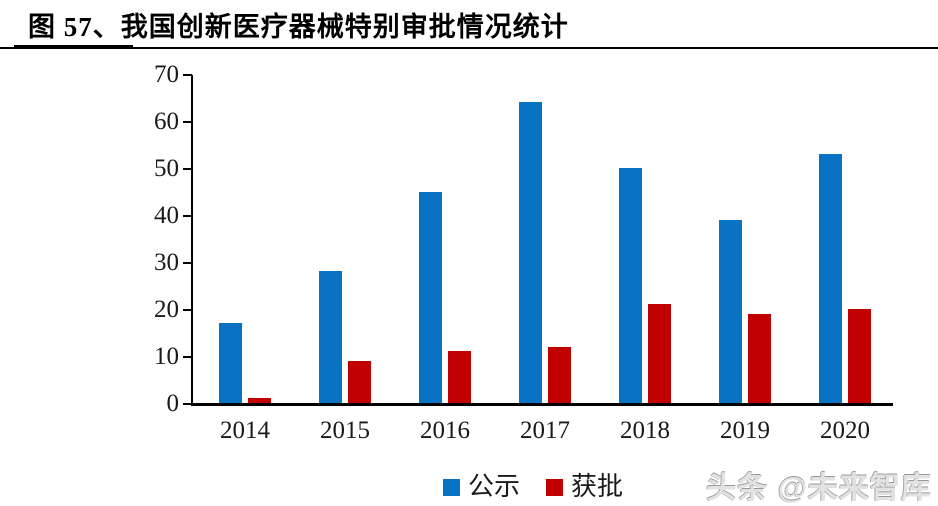  What do you see at coordinates (166, 121) in the screenshot?
I see `y-axis-tick-label: 60` at bounding box center [166, 121].